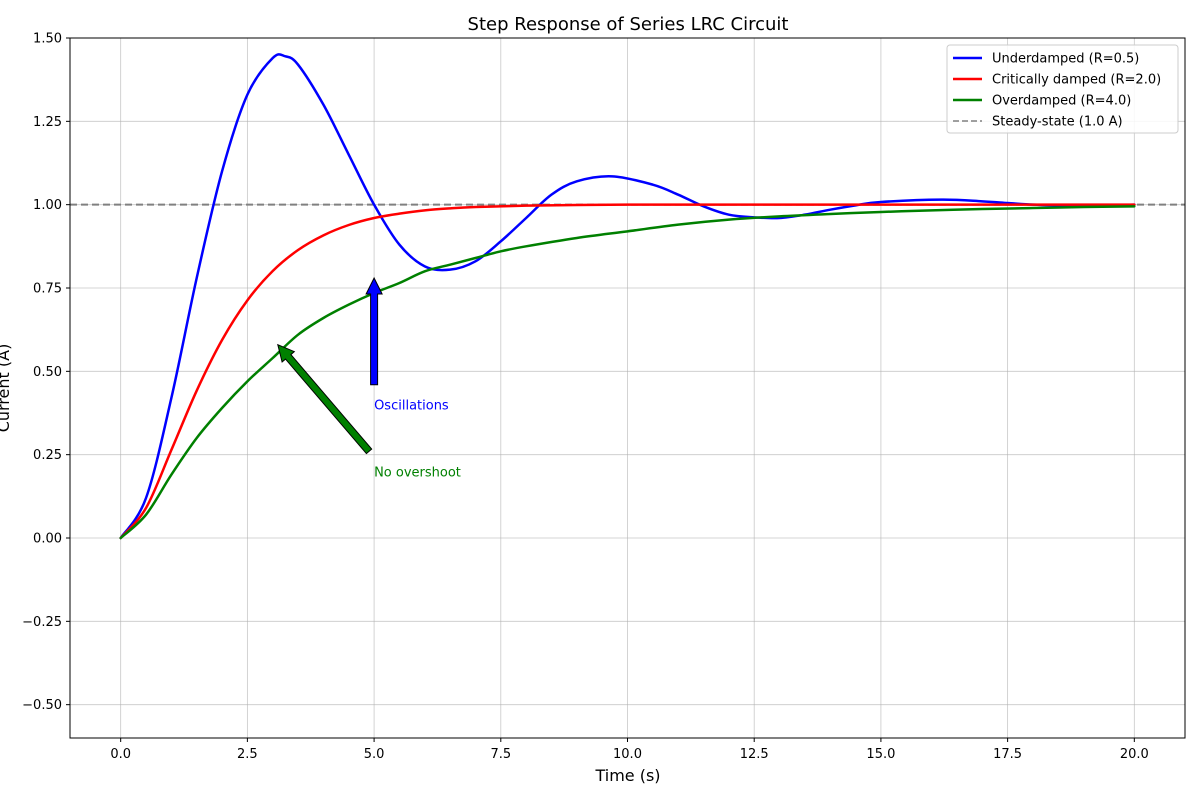 Image resolution: width=1200 pixels, height=804 pixels. I want to click on x-tick-label: 12.5, so click(754, 754).